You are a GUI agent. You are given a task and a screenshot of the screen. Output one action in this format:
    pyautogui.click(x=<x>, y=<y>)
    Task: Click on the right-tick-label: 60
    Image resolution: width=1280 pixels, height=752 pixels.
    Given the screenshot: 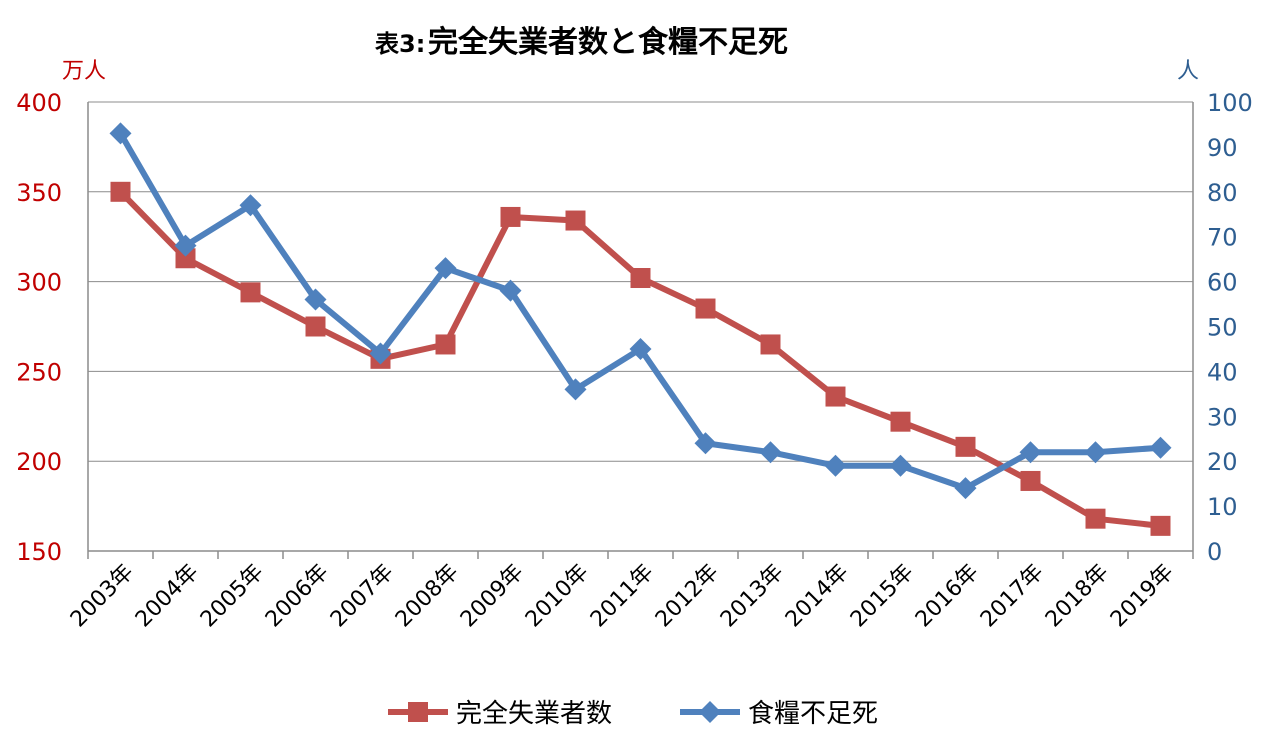 What is the action you would take?
    pyautogui.click(x=1222, y=283)
    